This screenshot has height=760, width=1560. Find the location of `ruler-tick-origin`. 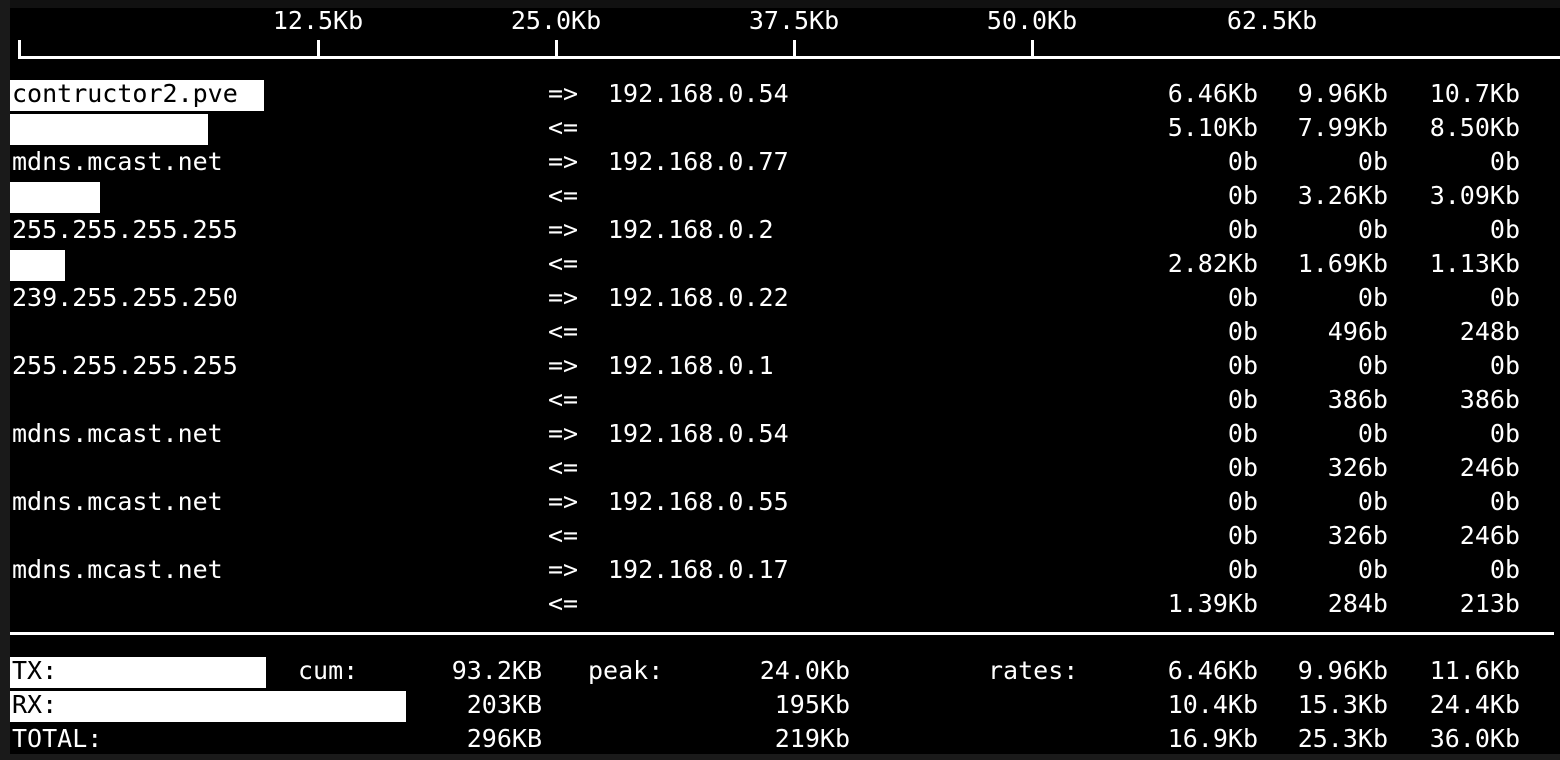

ruler-tick-origin is located at coordinates (19, 49).